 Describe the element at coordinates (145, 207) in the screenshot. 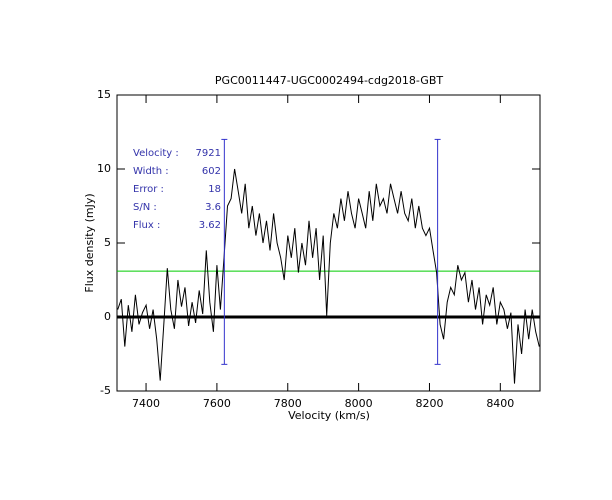

I see `annotation-label: S/N :` at that location.